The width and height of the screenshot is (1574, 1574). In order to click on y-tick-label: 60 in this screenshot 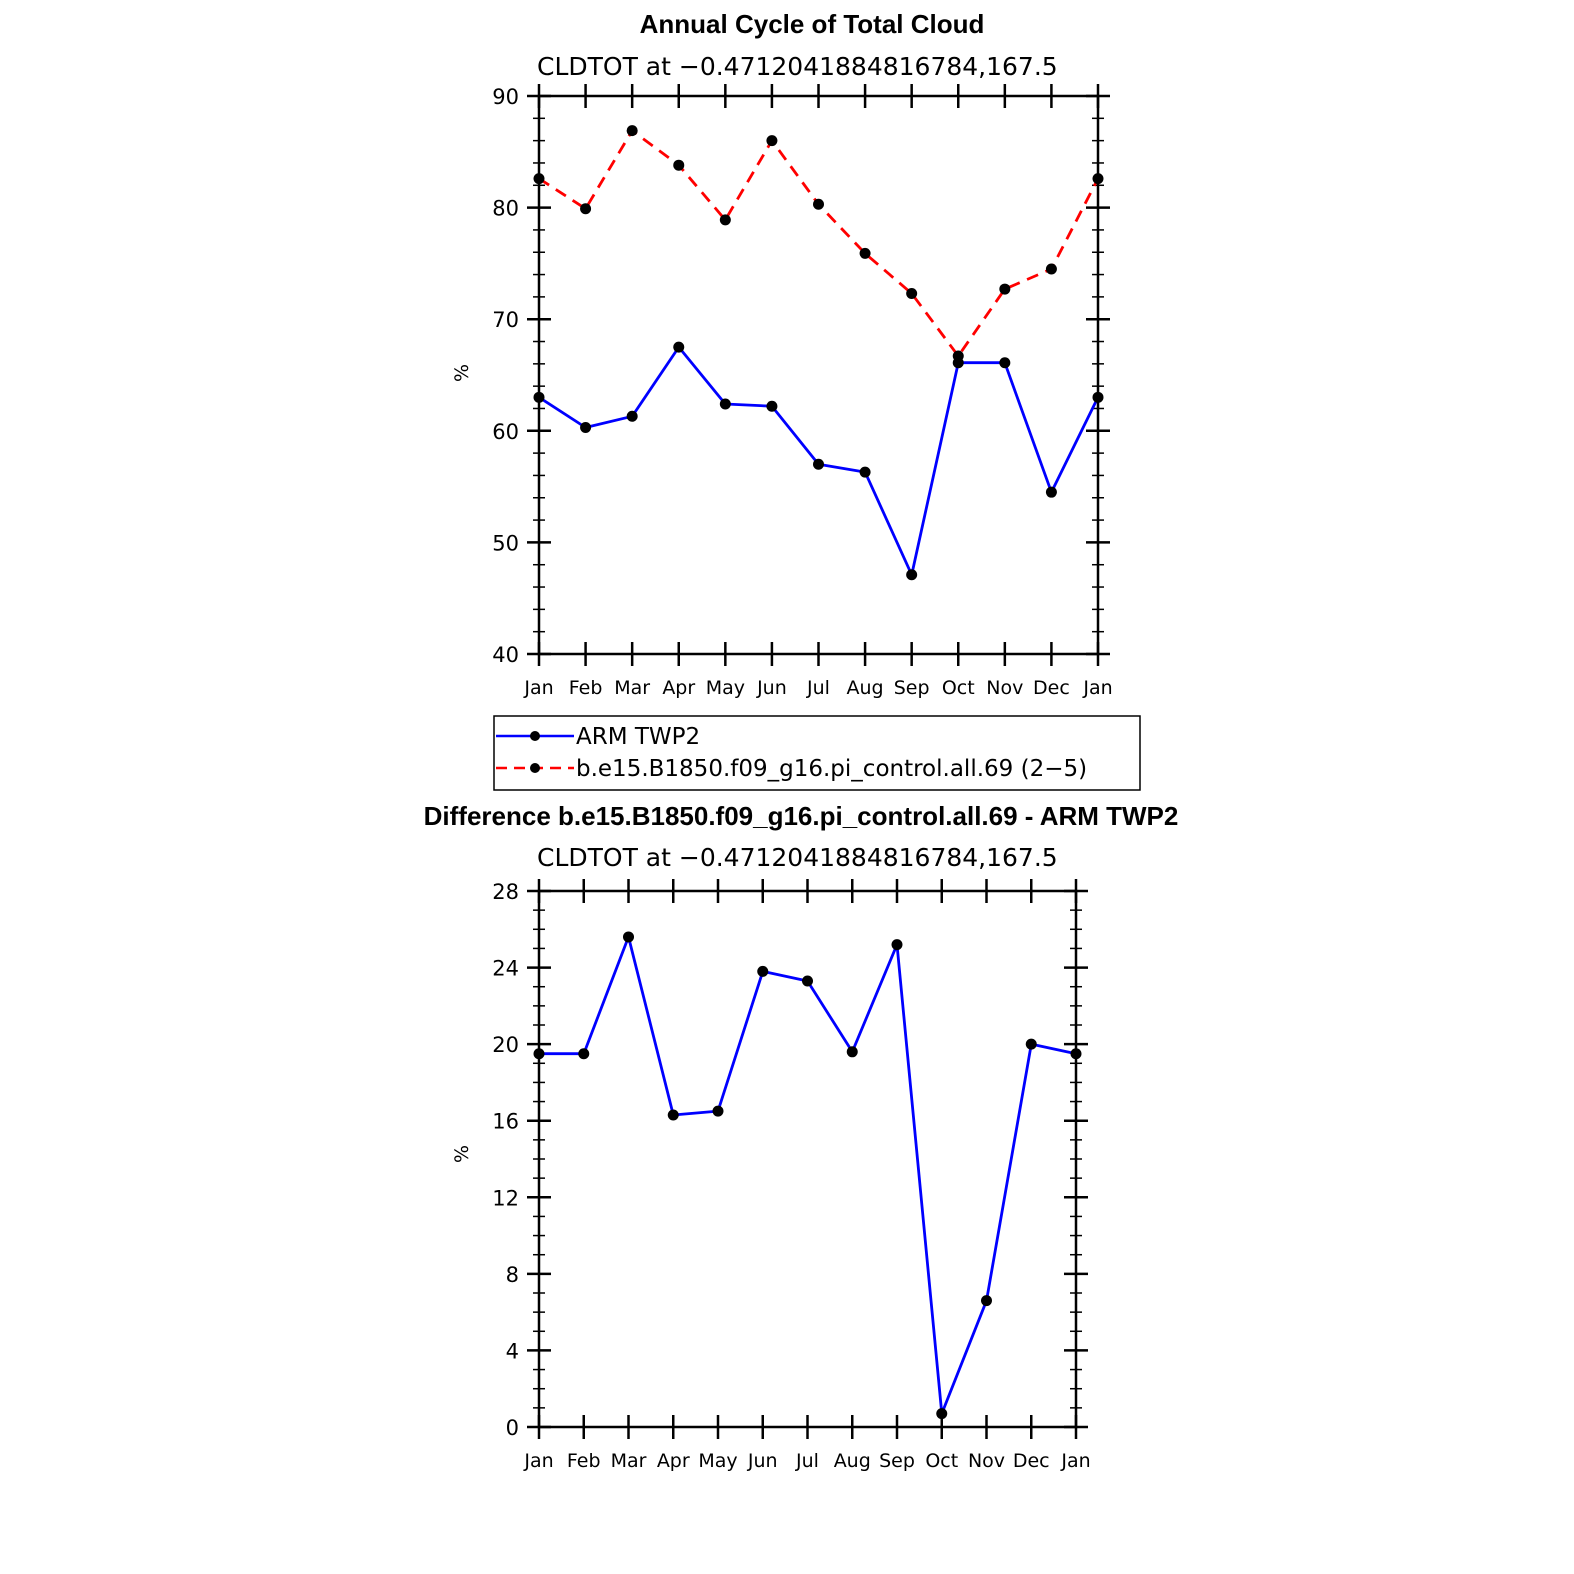, I will do `click(505, 432)`.